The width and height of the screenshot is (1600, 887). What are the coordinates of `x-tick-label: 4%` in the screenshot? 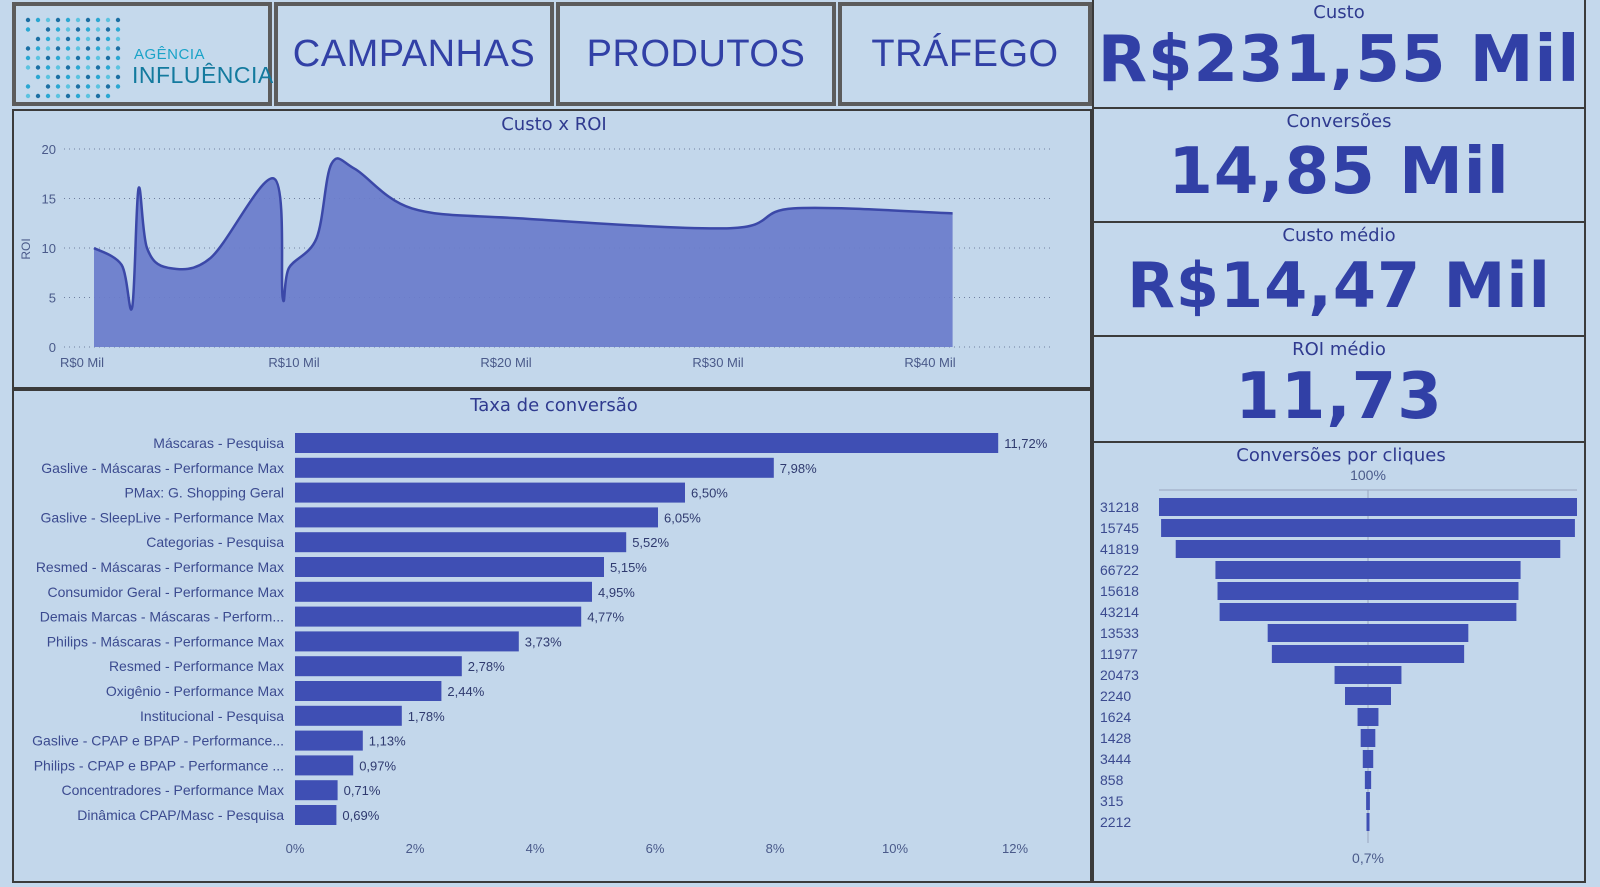 It's located at (535, 848).